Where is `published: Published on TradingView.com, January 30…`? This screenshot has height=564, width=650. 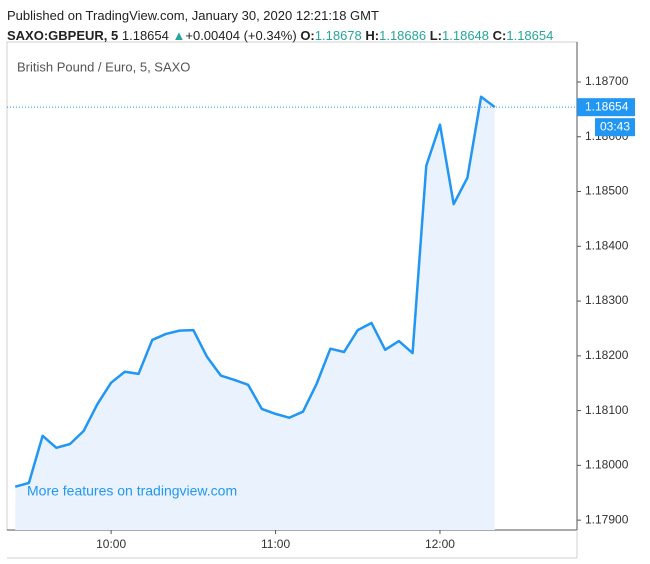
published: Published on TradingView.com, January 30… is located at coordinates (193, 15).